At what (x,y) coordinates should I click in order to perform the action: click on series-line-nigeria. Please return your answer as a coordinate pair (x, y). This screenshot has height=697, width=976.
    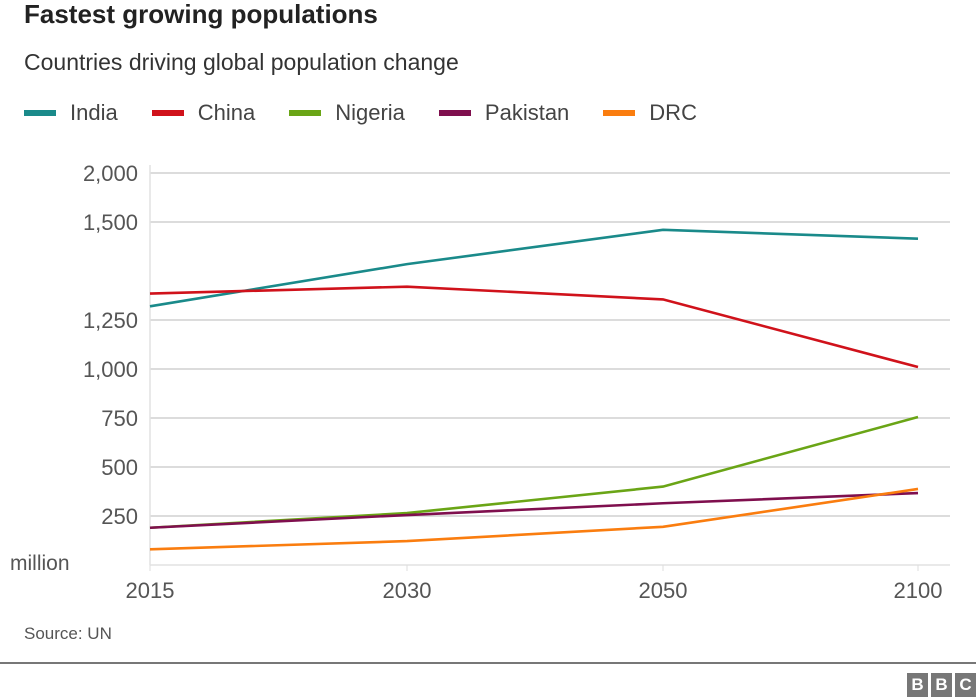
    Looking at the image, I should click on (534, 472).